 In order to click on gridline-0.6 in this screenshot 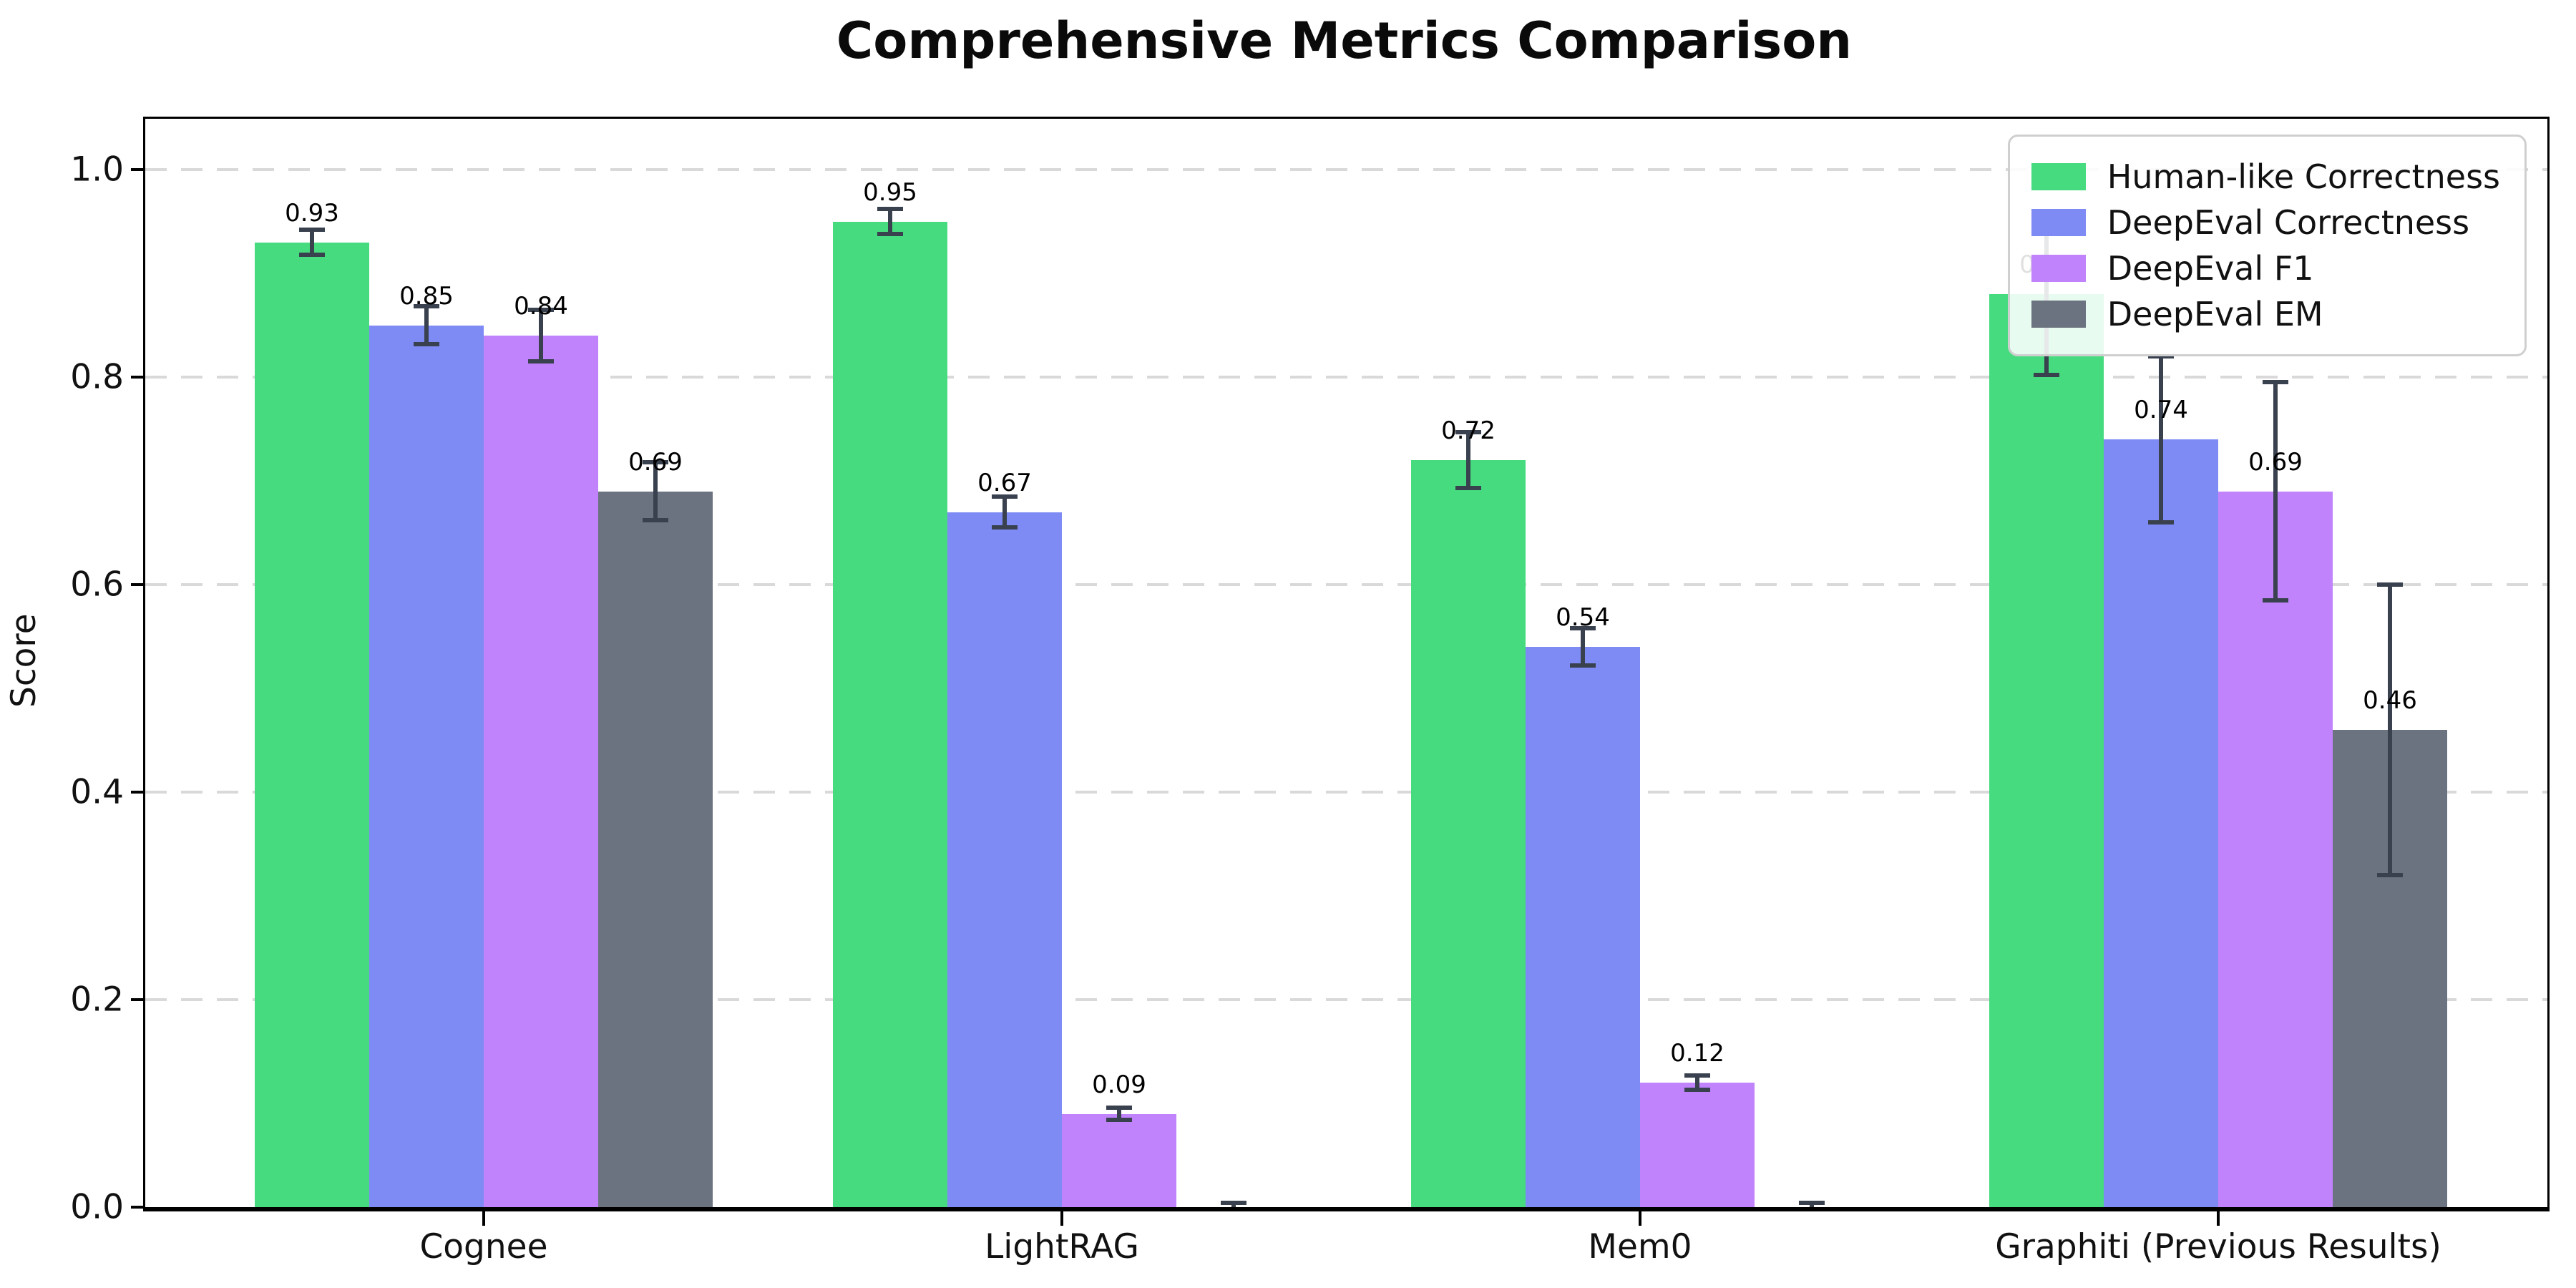, I will do `click(1346, 584)`.